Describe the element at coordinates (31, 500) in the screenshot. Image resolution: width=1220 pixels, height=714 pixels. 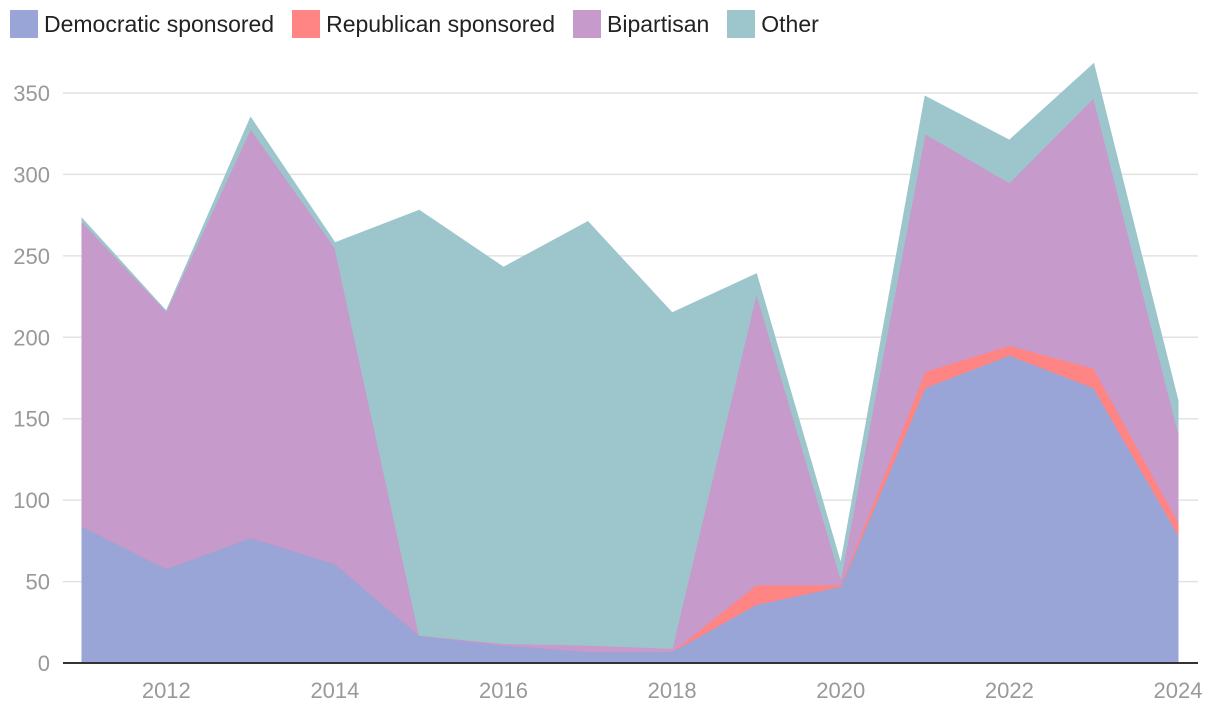
I see `y-tick-label: 100` at that location.